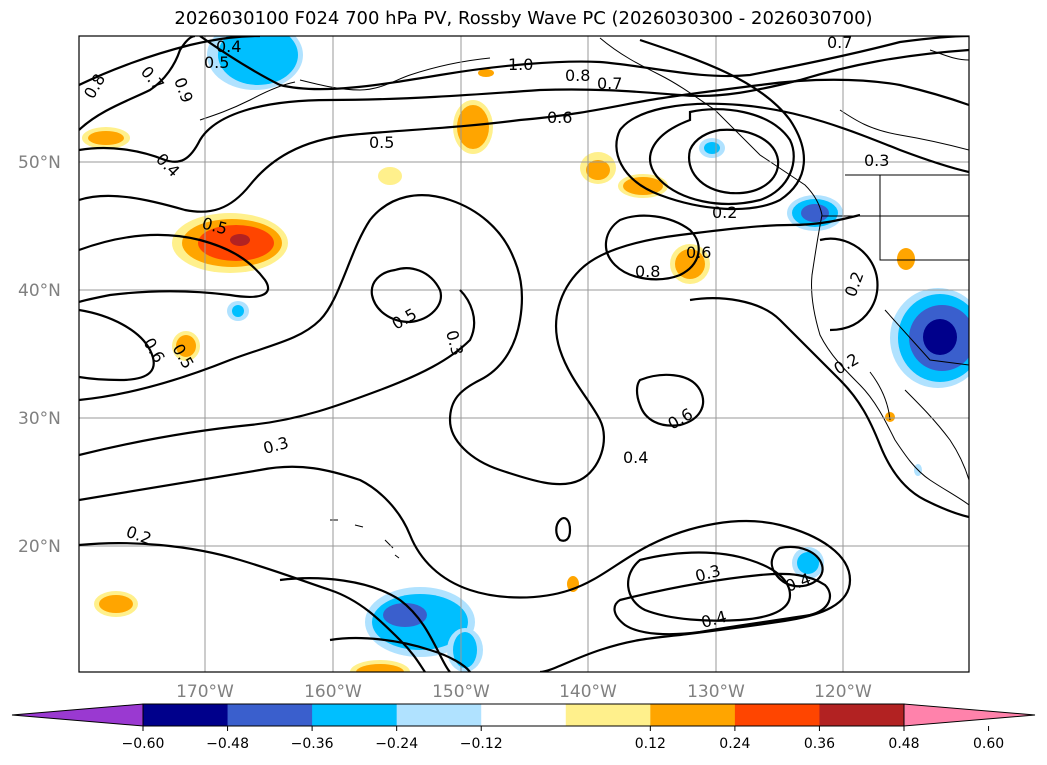 The image size is (1047, 765). I want to click on colorbar-tick-label: 0.12, so click(650, 744).